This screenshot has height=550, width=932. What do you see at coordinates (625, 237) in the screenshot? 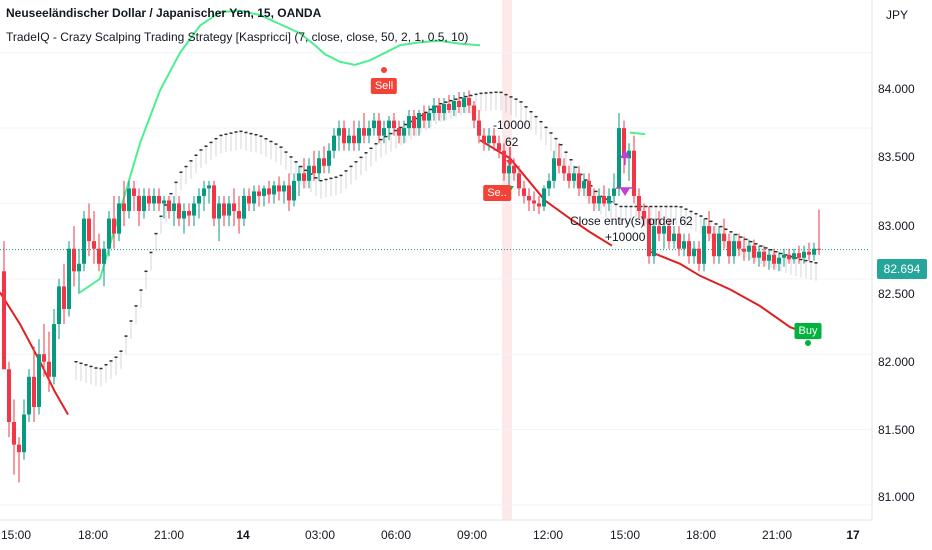
I see `close-pnl-label: +10000` at bounding box center [625, 237].